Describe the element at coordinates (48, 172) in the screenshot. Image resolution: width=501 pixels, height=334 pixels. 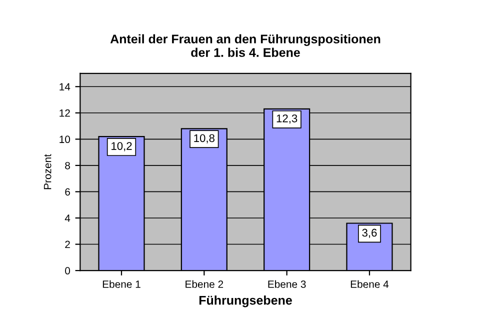
I see `y-axis-title: Prozent` at that location.